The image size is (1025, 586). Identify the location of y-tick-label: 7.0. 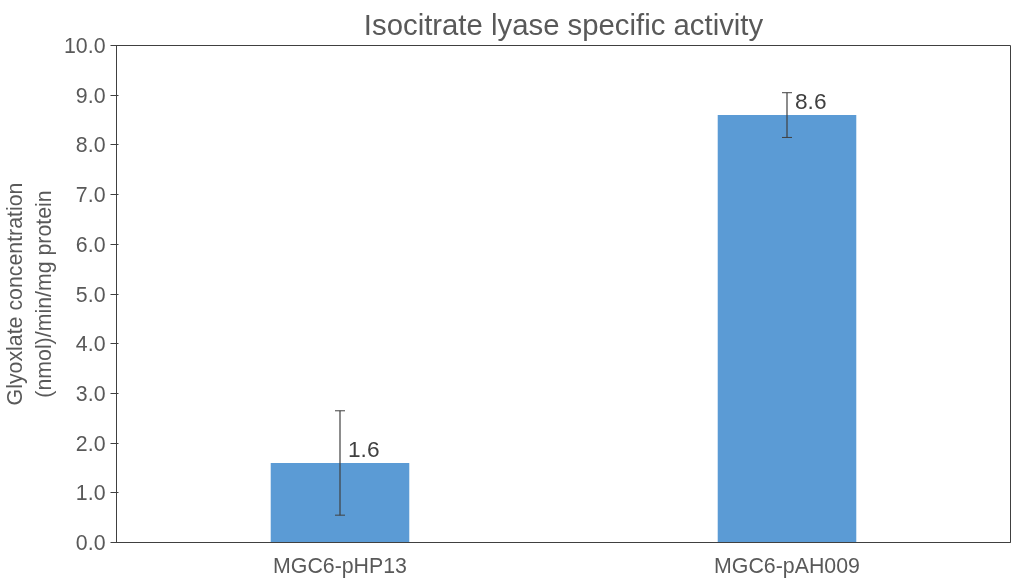
(90, 195).